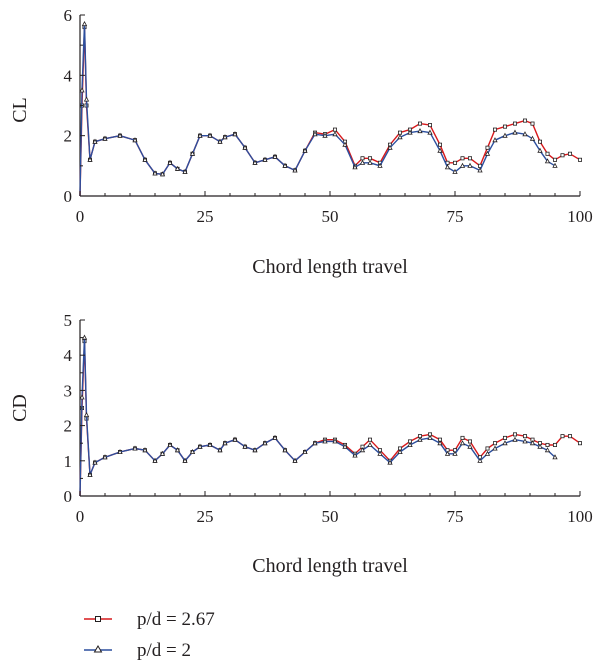 This screenshot has height=666, width=600. I want to click on cl-x-tick-label: 50, so click(330, 216).